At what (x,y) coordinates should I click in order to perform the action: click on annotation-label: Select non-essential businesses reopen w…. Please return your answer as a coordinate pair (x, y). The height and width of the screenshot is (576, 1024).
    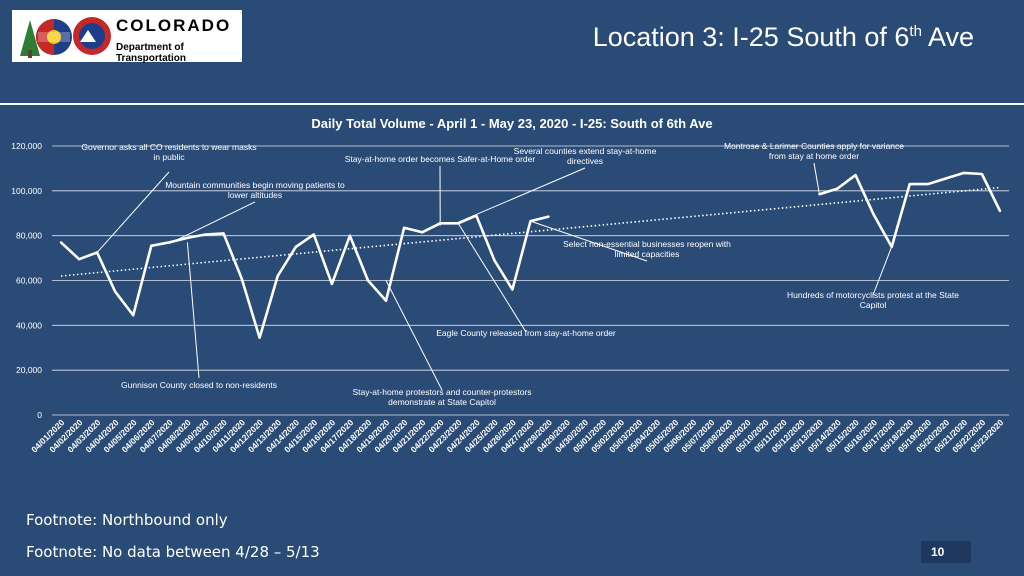
    Looking at the image, I should click on (647, 249).